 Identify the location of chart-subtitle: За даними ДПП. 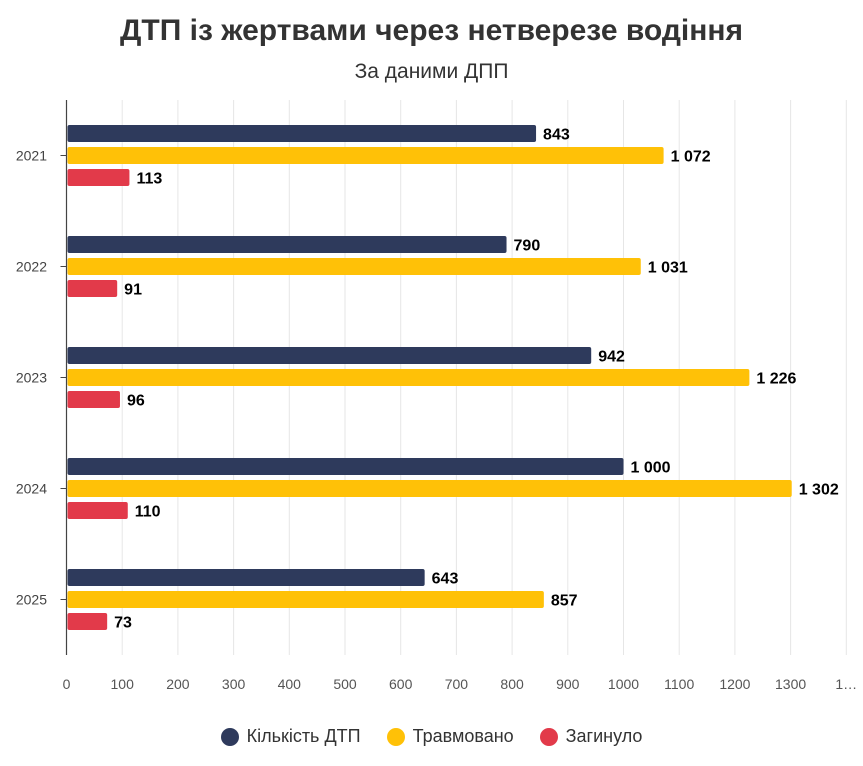
(431, 71).